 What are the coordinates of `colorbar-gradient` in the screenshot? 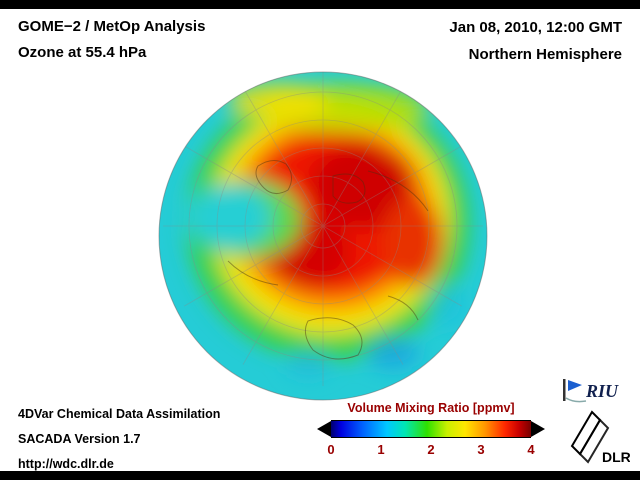 It's located at (431, 429).